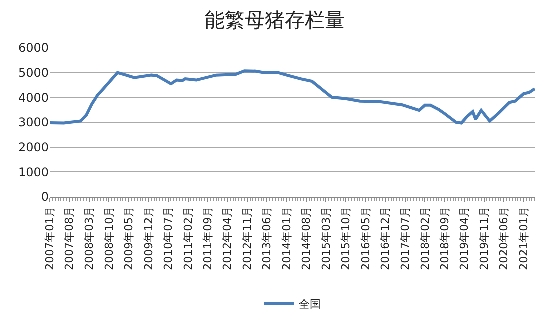 Image resolution: width=550 pixels, height=330 pixels. What do you see at coordinates (275, 20) in the screenshot?
I see `chart-title: 能繁母猪存栏量` at bounding box center [275, 20].